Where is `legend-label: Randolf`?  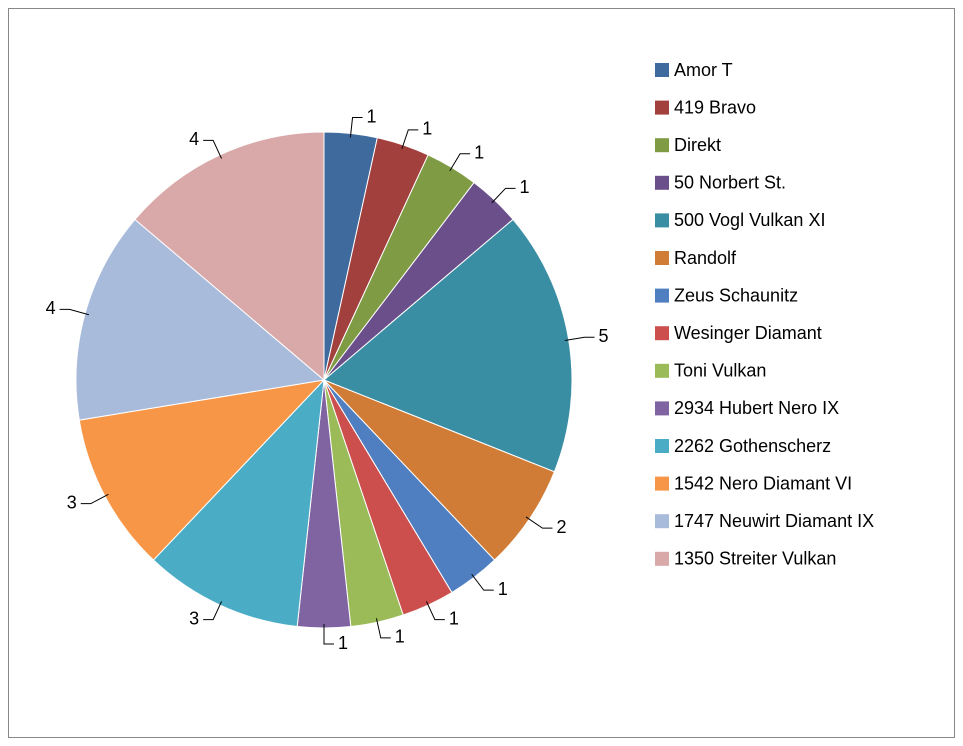 legend-label: Randolf is located at coordinates (705, 258).